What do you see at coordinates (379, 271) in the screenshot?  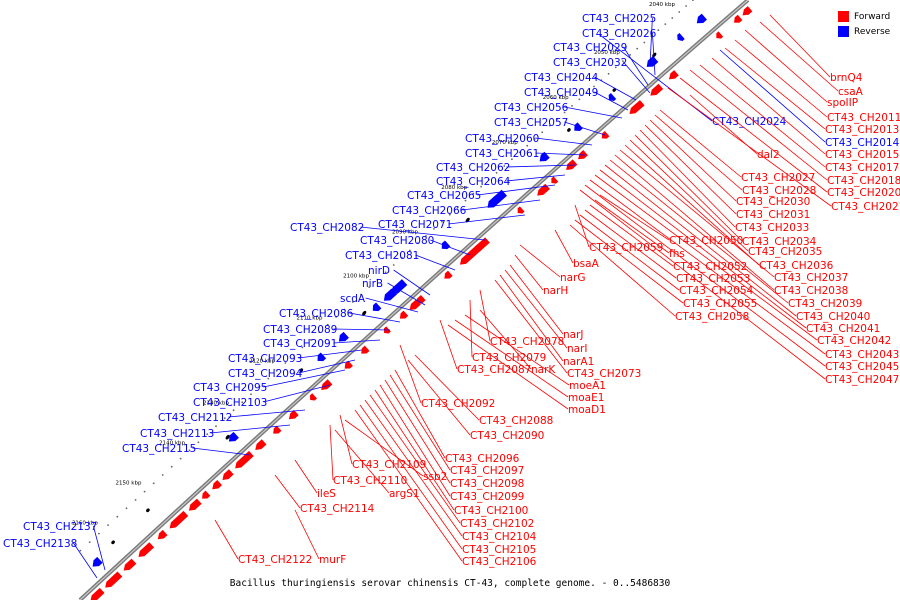 I see `reverse-gene-label: nirD` at bounding box center [379, 271].